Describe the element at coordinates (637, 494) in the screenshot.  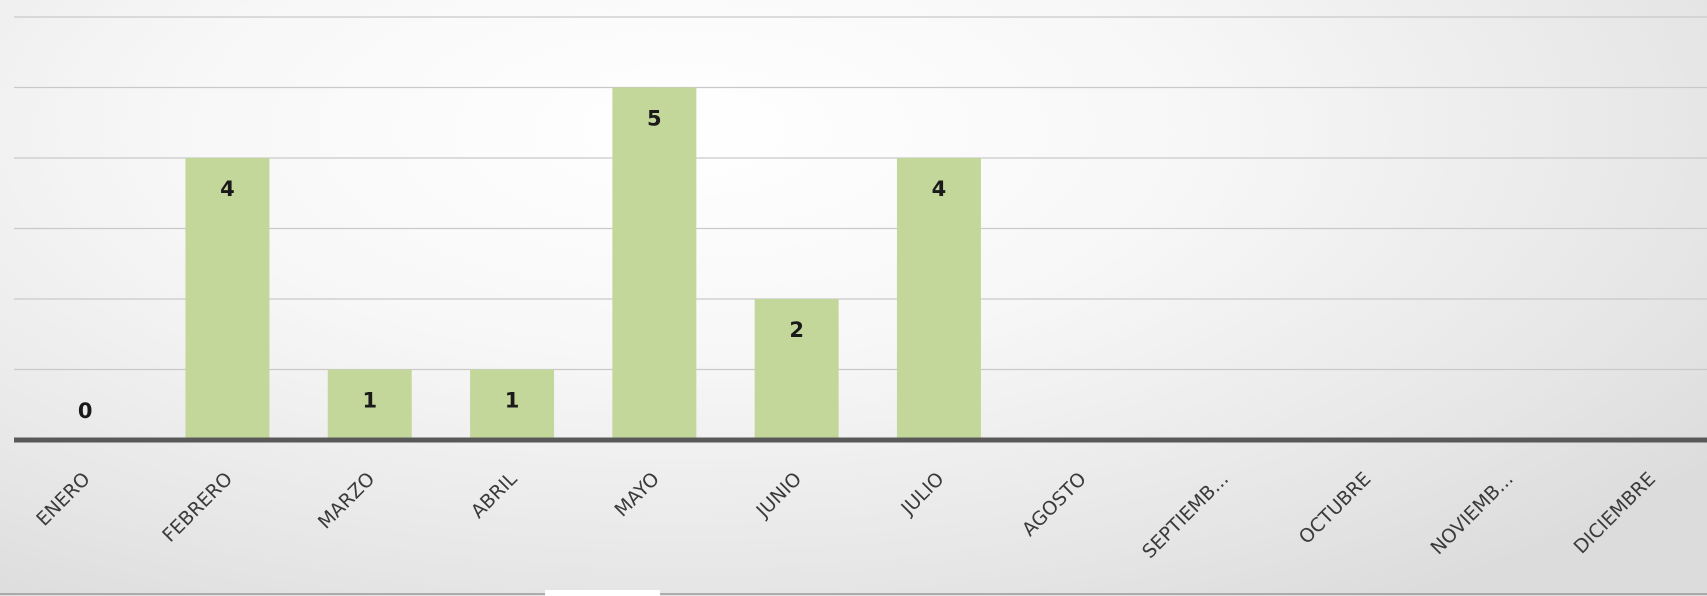
I see `x-tick-label: MAYO` at that location.